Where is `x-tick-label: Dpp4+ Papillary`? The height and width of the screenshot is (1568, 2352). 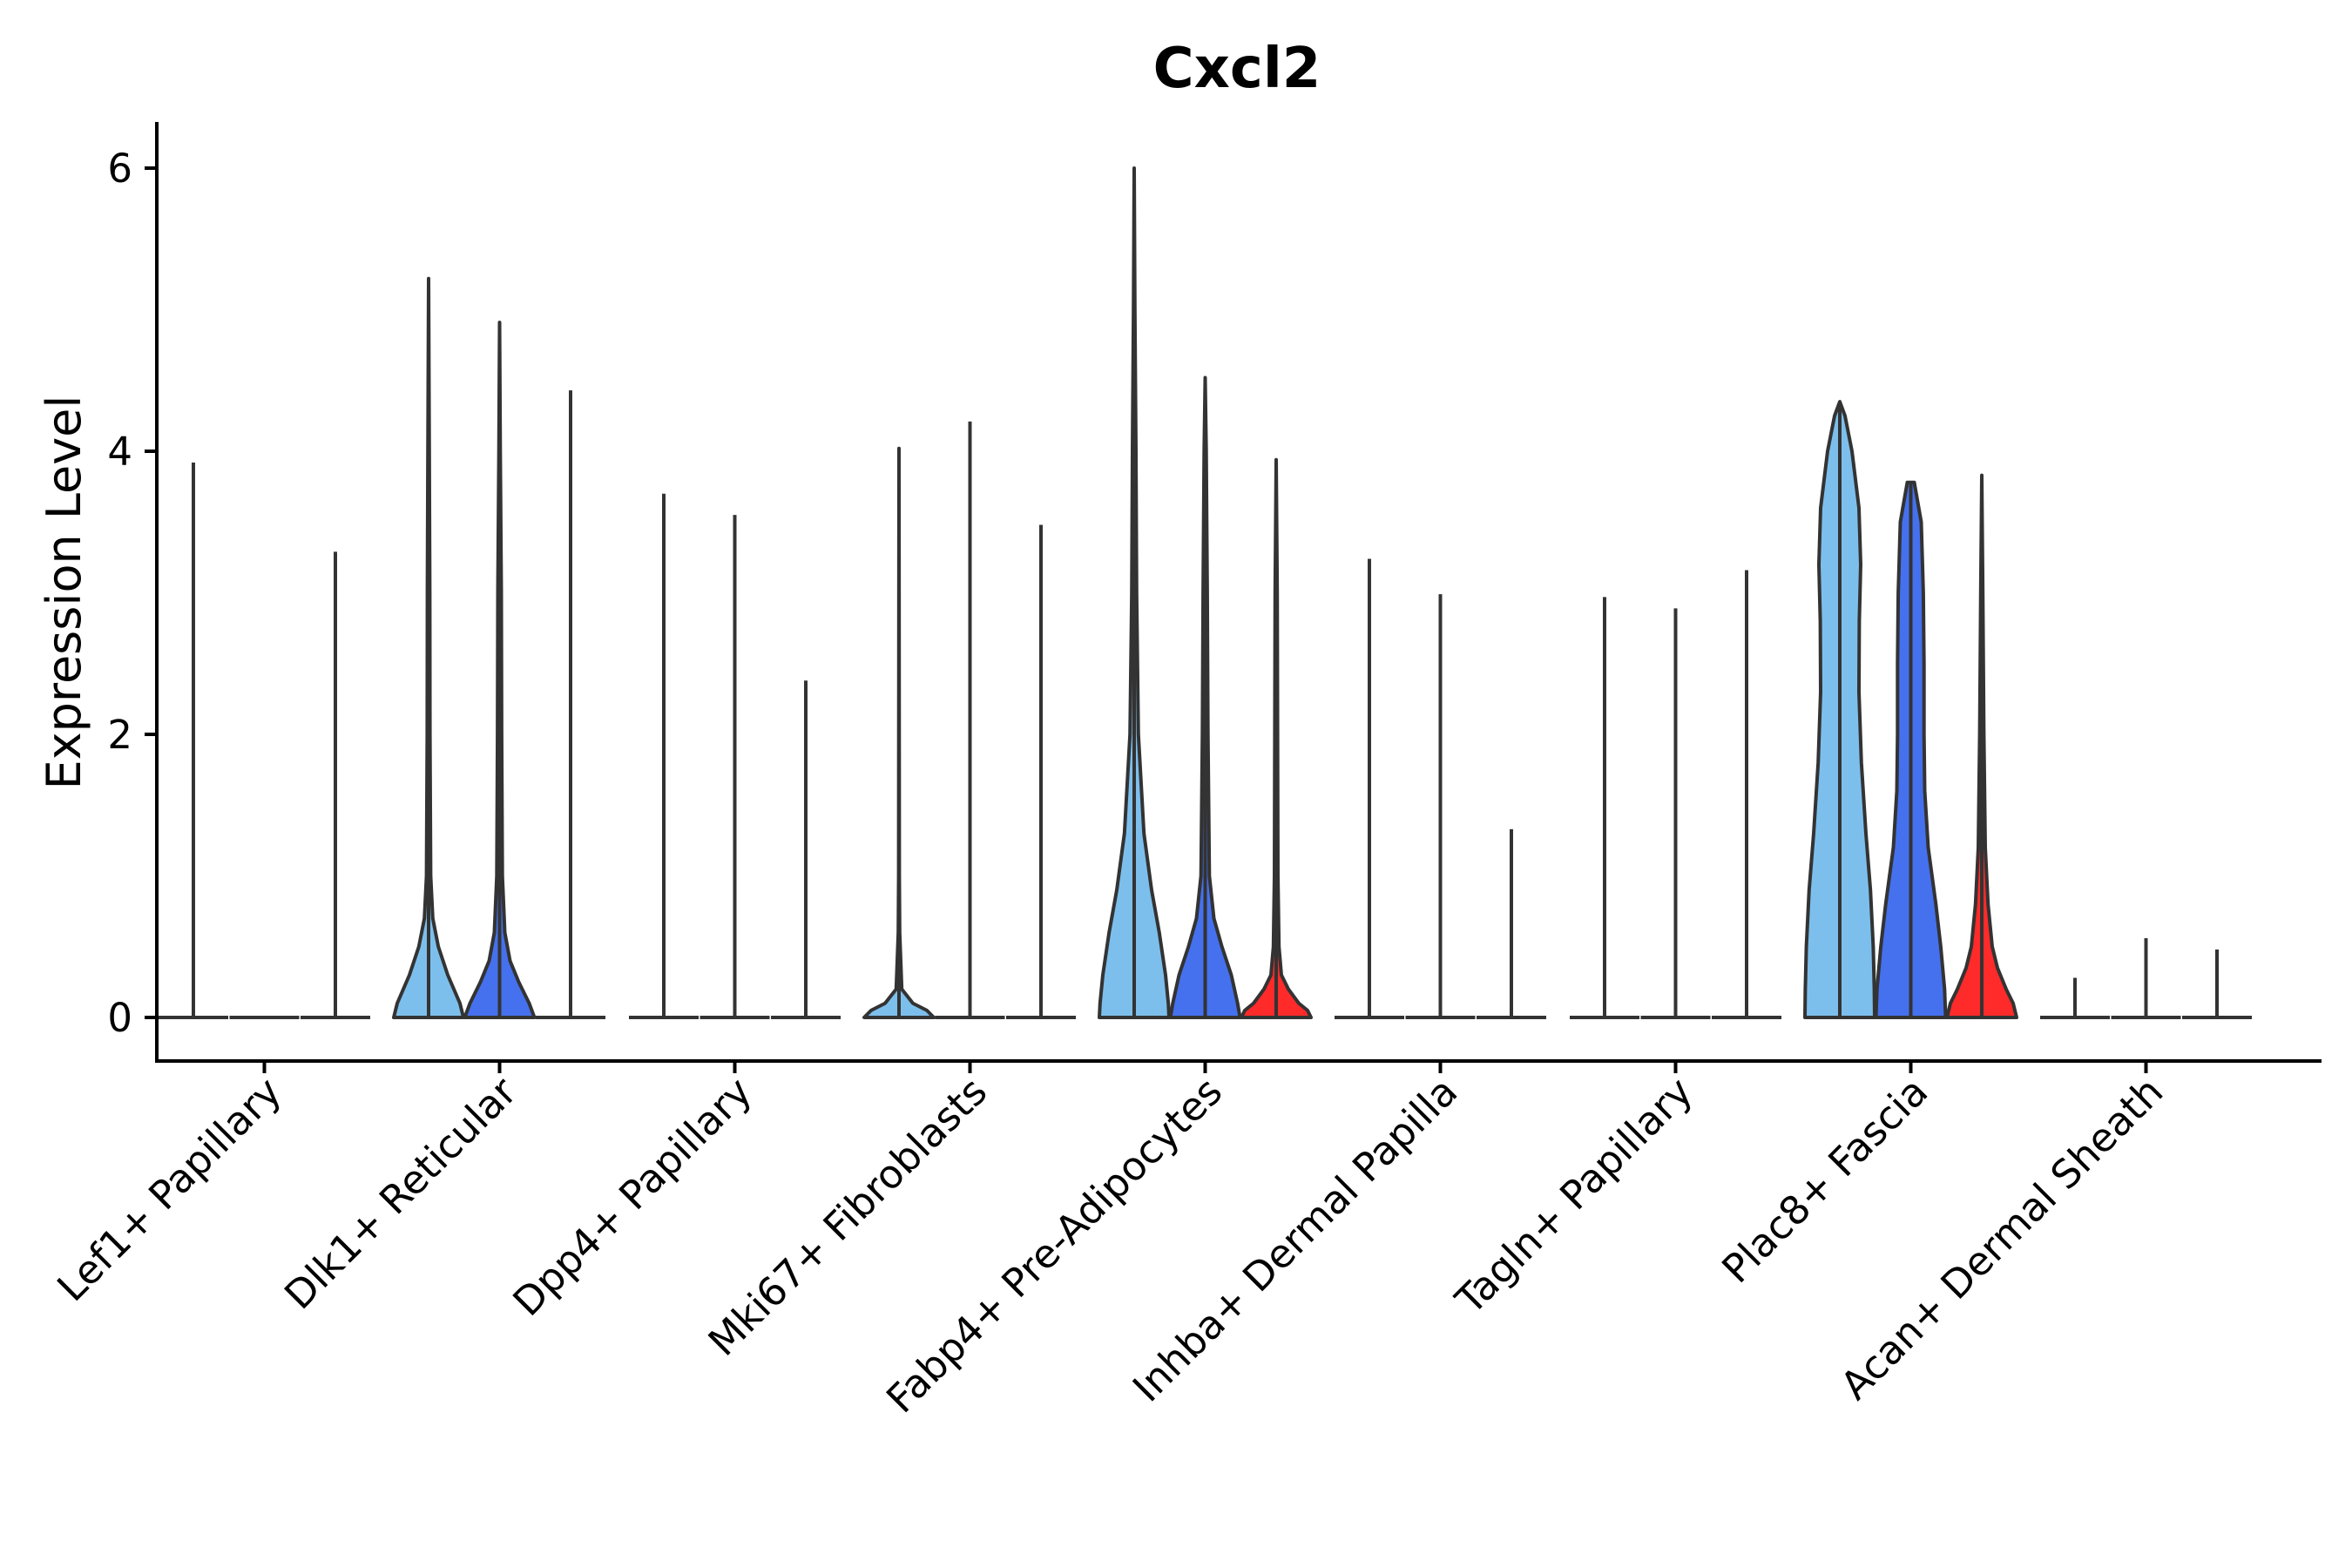 x-tick-label: Dpp4+ Papillary is located at coordinates (632, 1196).